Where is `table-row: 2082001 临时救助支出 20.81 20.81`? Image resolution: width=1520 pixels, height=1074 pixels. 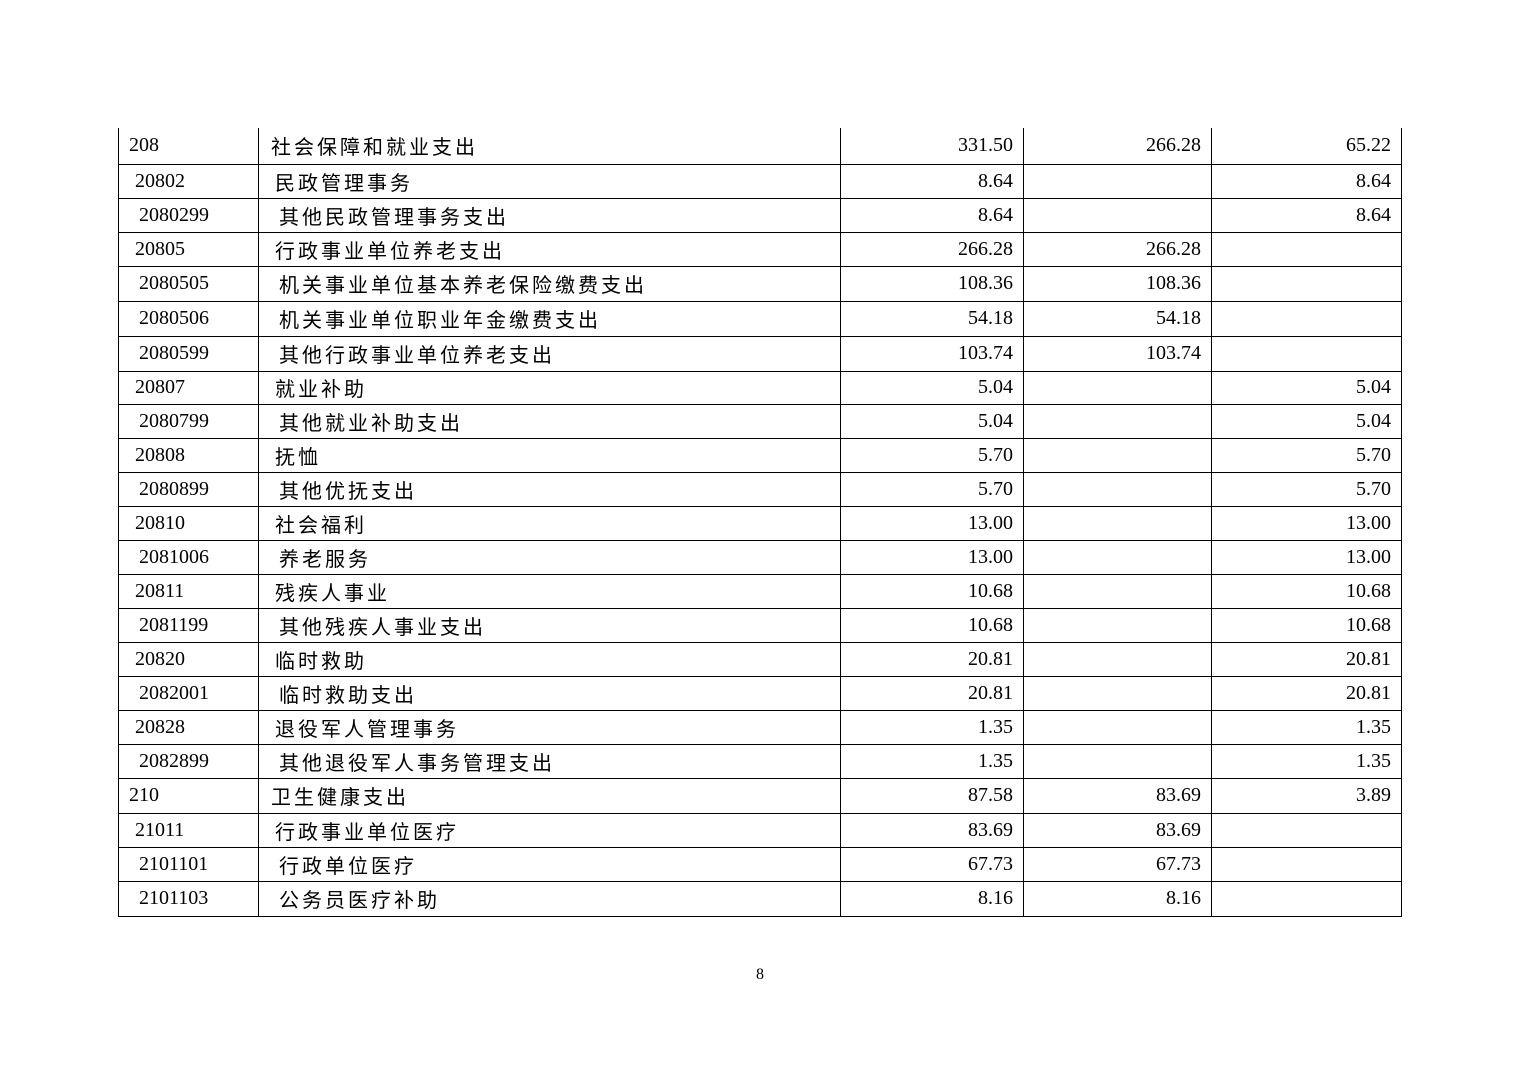
table-row: 2082001 临时救助支出 20.81 20.81 is located at coordinates (760, 693).